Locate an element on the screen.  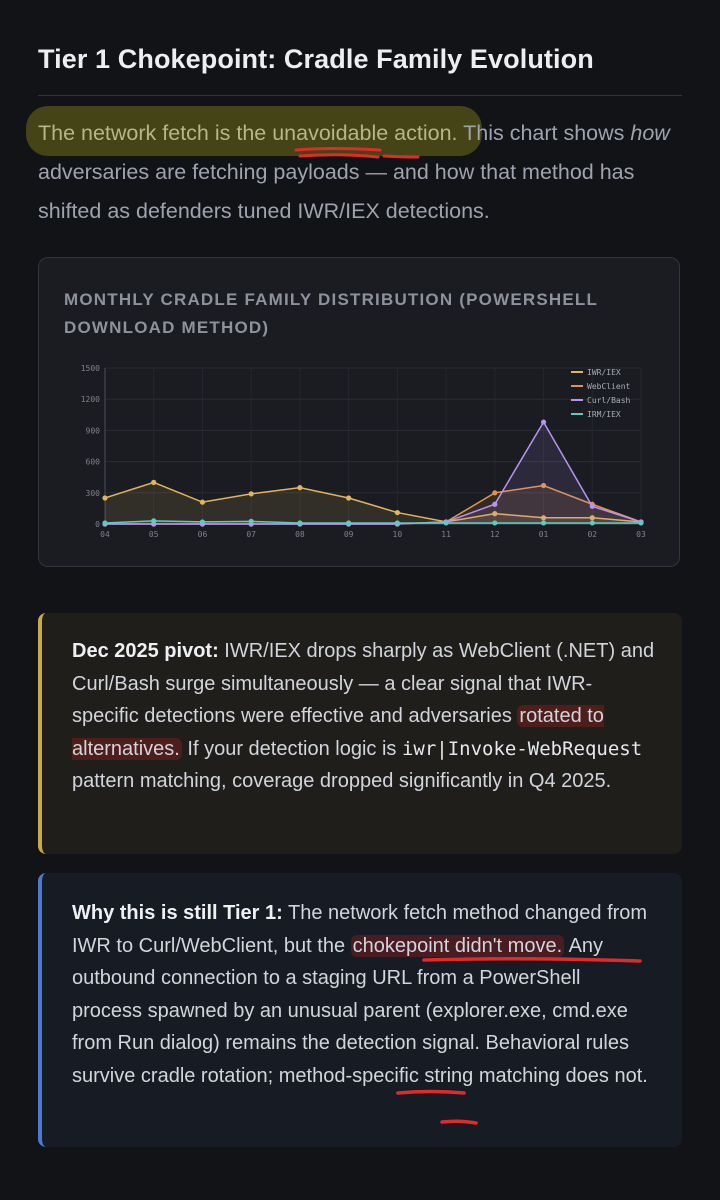
series-area-iwr-iex is located at coordinates (373, 503).